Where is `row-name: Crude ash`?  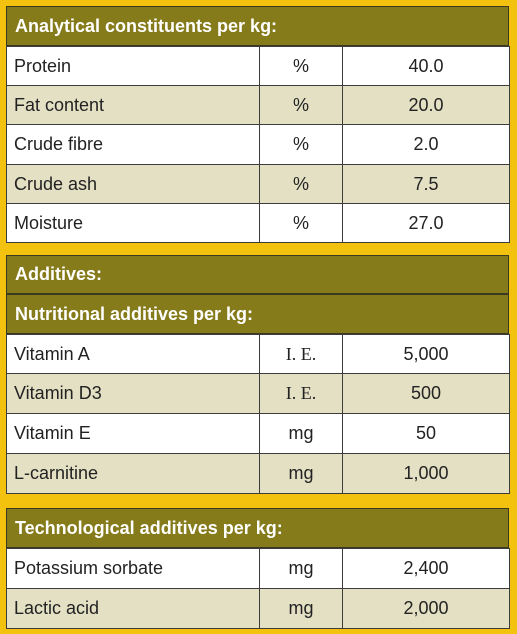
row-name: Crude ash is located at coordinates (133, 184).